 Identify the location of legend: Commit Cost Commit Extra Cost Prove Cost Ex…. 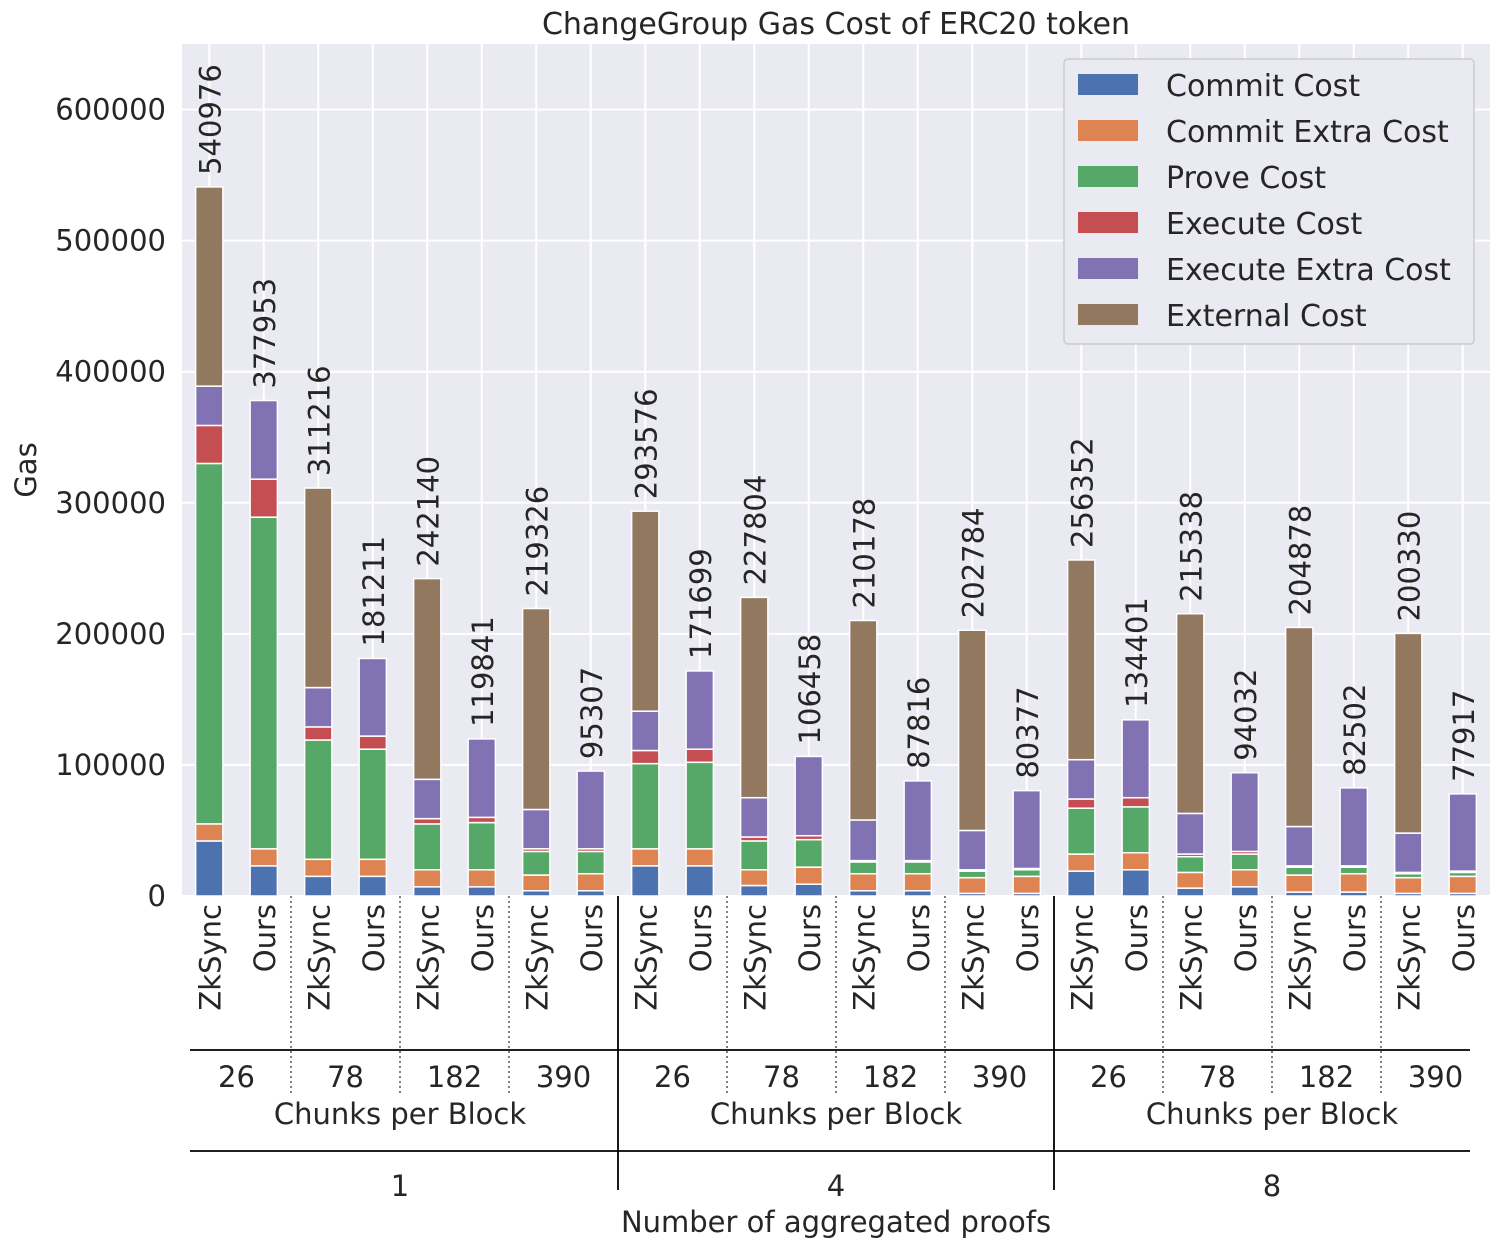
(1269, 201).